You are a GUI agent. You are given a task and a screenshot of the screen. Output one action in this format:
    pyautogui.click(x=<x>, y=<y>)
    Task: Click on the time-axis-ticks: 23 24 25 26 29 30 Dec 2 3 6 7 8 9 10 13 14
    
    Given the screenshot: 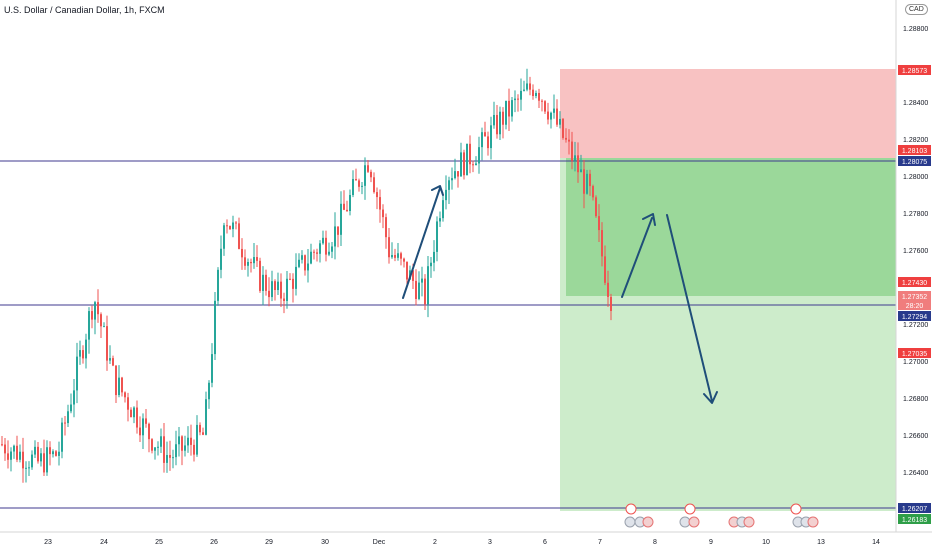 What is the action you would take?
    pyautogui.click(x=462, y=542)
    